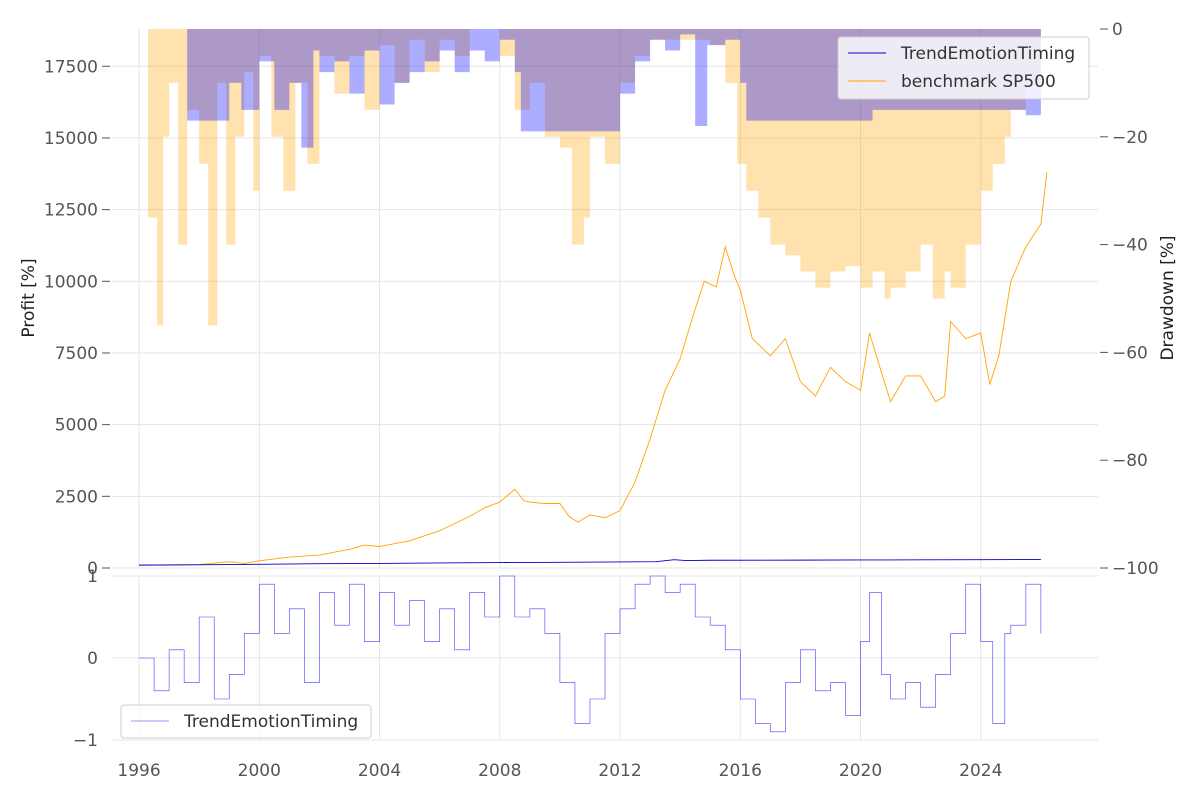 The width and height of the screenshot is (1200, 800). I want to click on profit-tick-label: 5000, so click(76, 426).